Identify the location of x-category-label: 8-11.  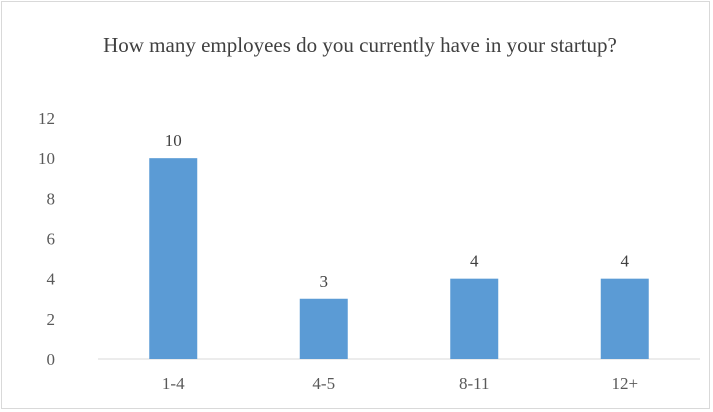
(474, 383).